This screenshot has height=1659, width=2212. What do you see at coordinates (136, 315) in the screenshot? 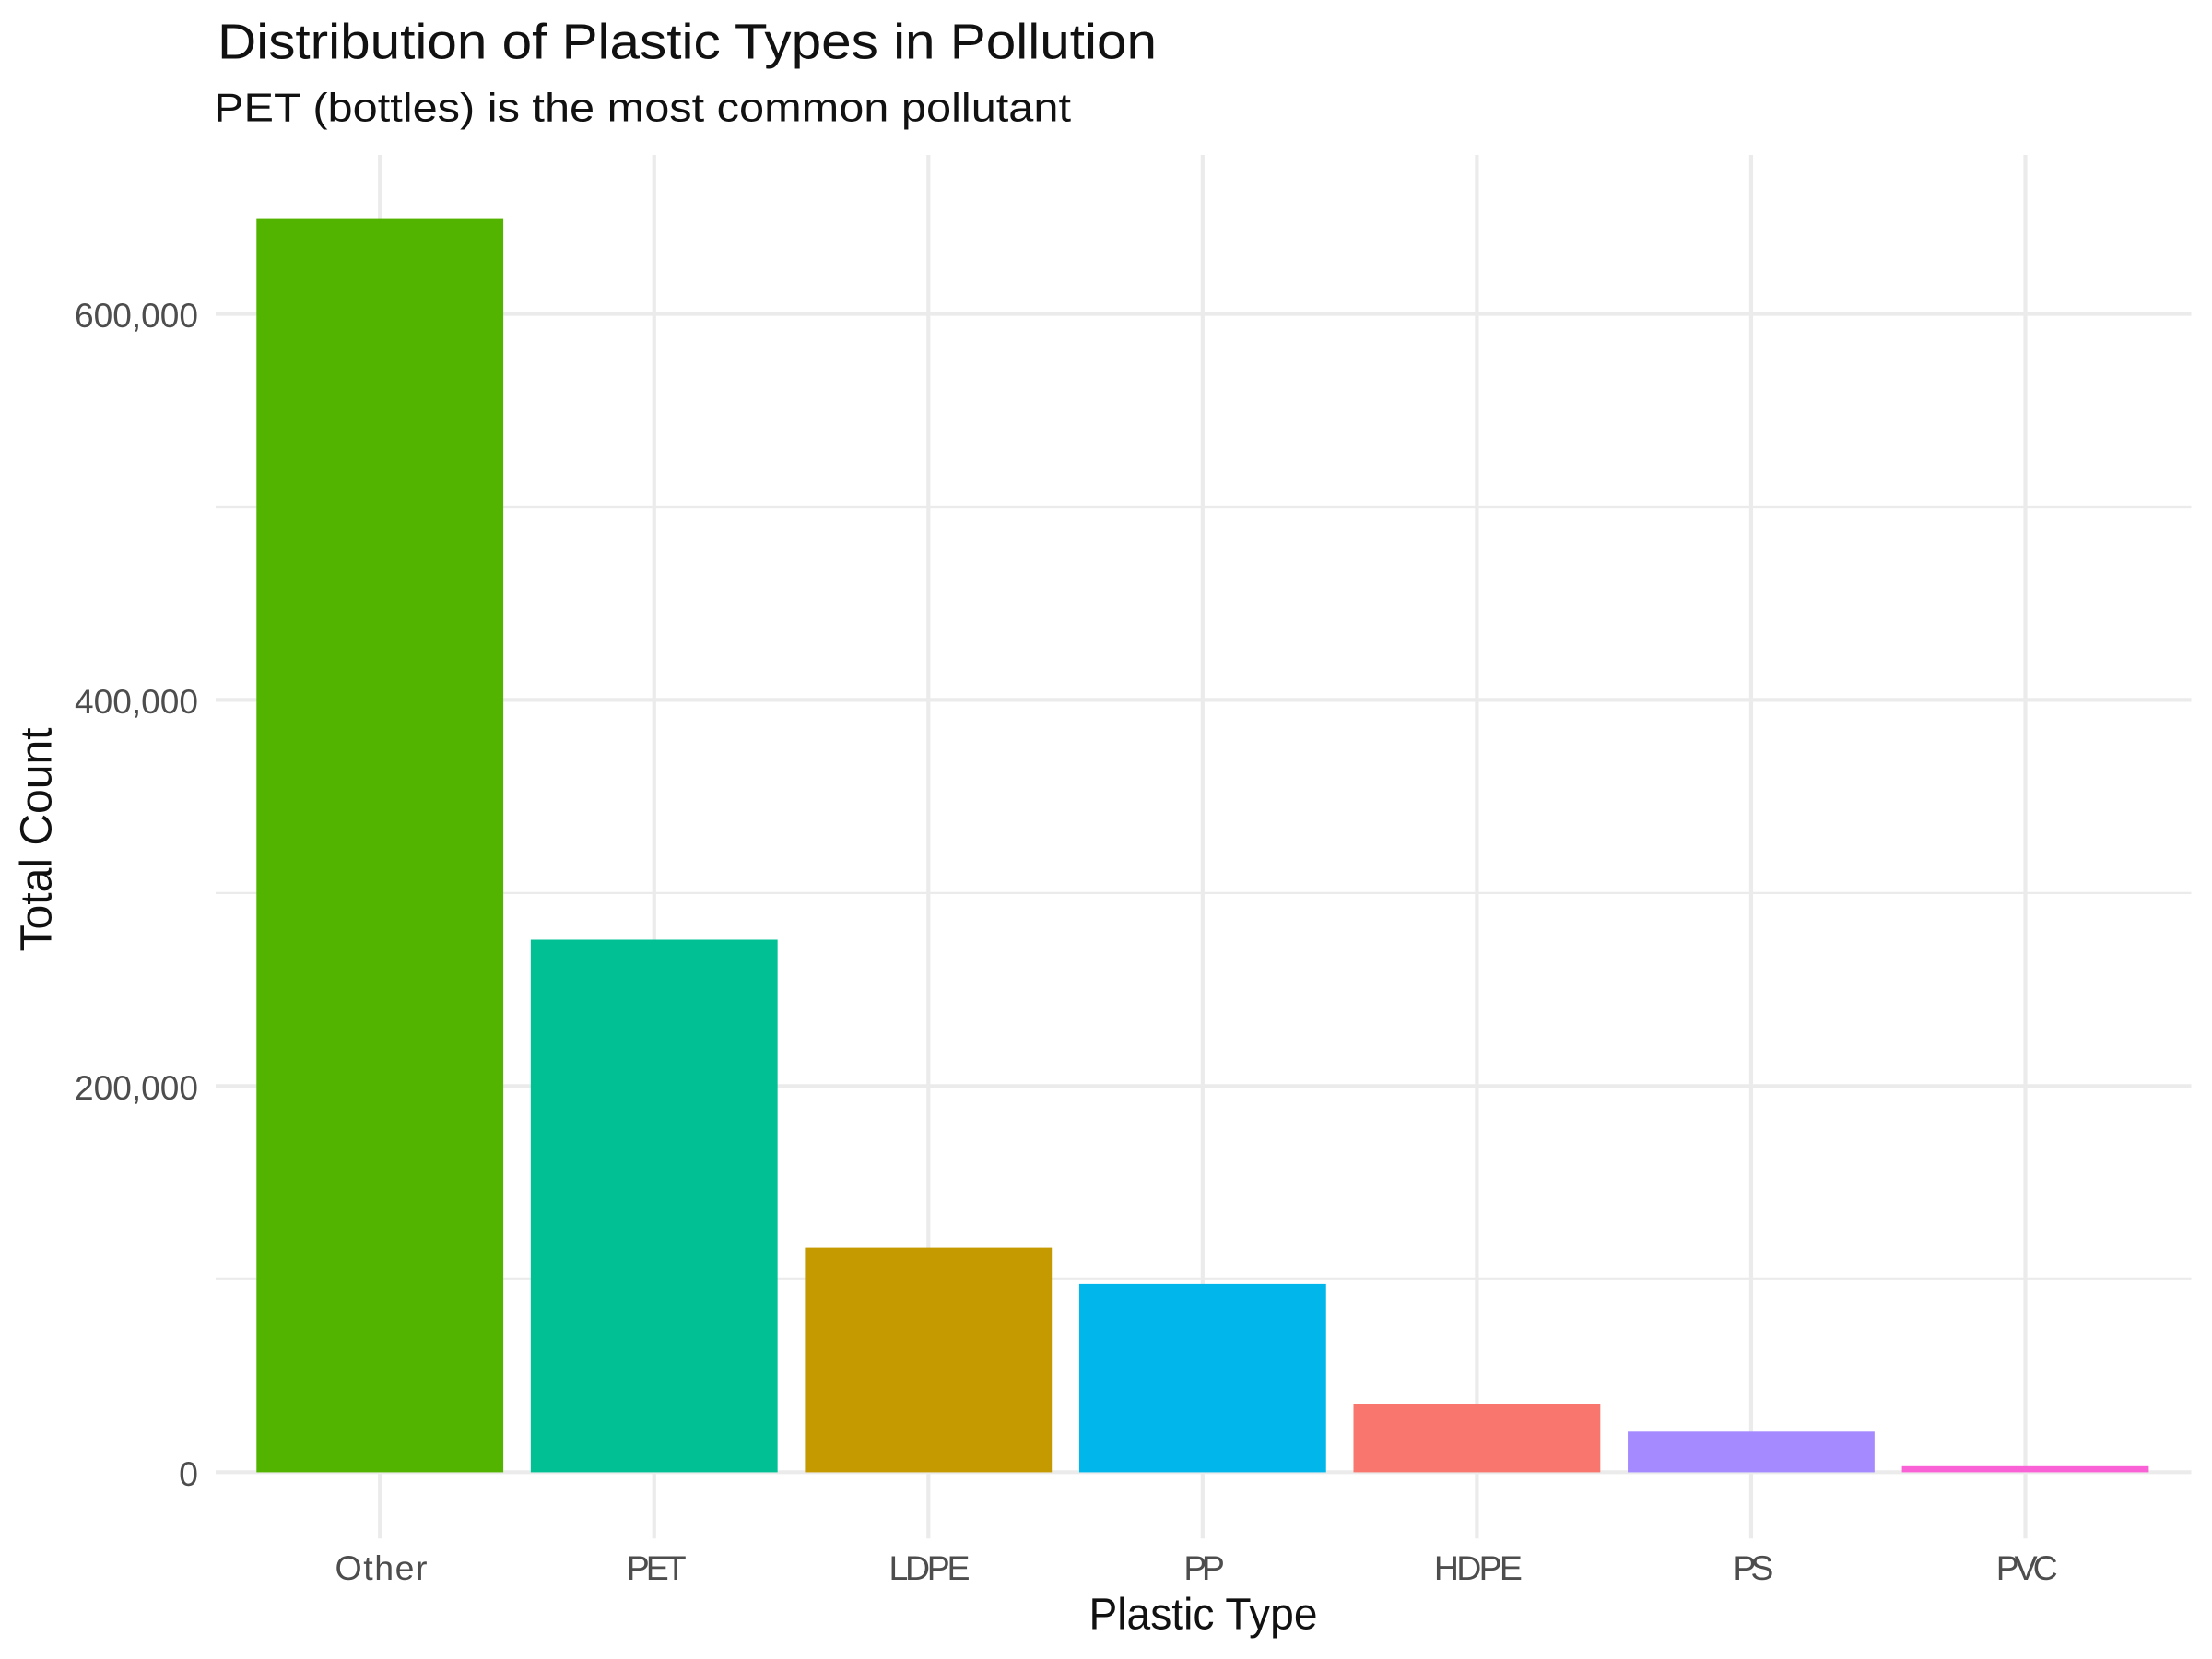
I see `svg-text: 600,000` at bounding box center [136, 315].